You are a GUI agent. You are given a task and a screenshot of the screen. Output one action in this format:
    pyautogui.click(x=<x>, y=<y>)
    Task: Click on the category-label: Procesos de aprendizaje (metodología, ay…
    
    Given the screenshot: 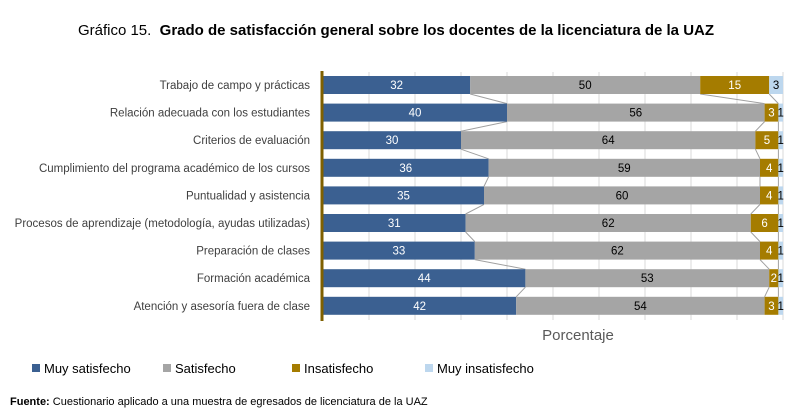 What is the action you would take?
    pyautogui.click(x=163, y=224)
    